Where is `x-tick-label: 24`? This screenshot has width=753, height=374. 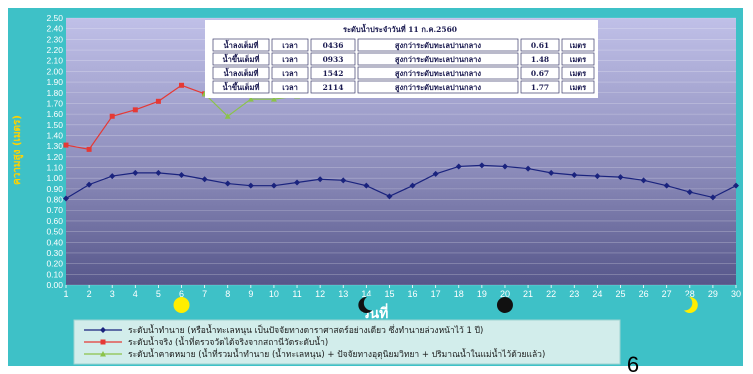 x-tick-label: 24 is located at coordinates (597, 294).